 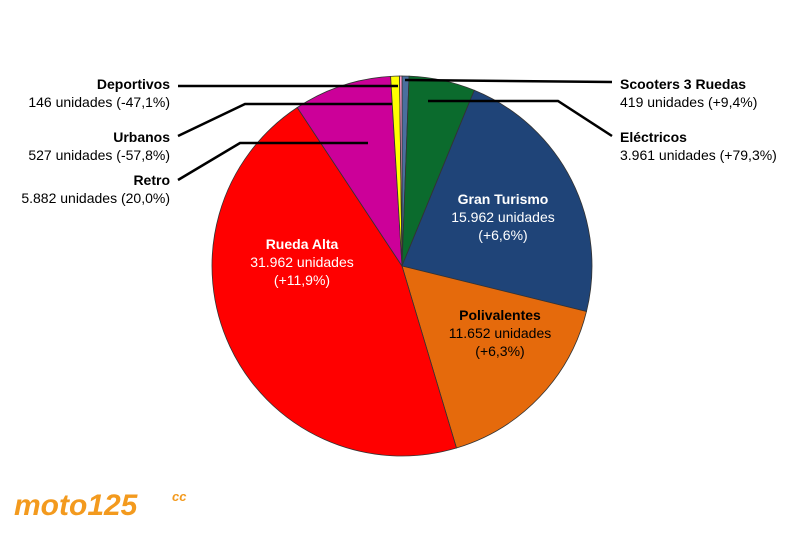 What do you see at coordinates (503, 217) in the screenshot?
I see `slice-value-gran-turismo: 15.962 unidades` at bounding box center [503, 217].